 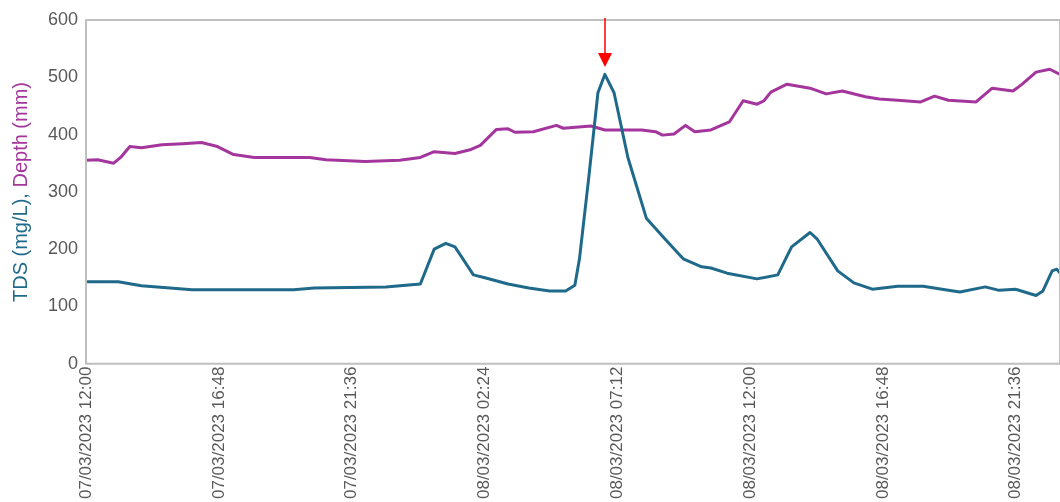 What do you see at coordinates (218, 433) in the screenshot?
I see `x-tick-label: 07/03/2023 16:48` at bounding box center [218, 433].